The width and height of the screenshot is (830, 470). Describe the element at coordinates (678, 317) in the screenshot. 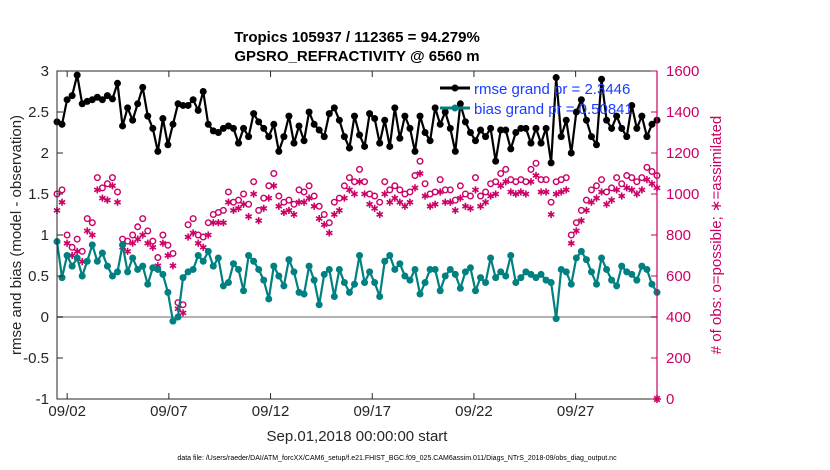

I see `y-right-tick-label: 400` at that location.